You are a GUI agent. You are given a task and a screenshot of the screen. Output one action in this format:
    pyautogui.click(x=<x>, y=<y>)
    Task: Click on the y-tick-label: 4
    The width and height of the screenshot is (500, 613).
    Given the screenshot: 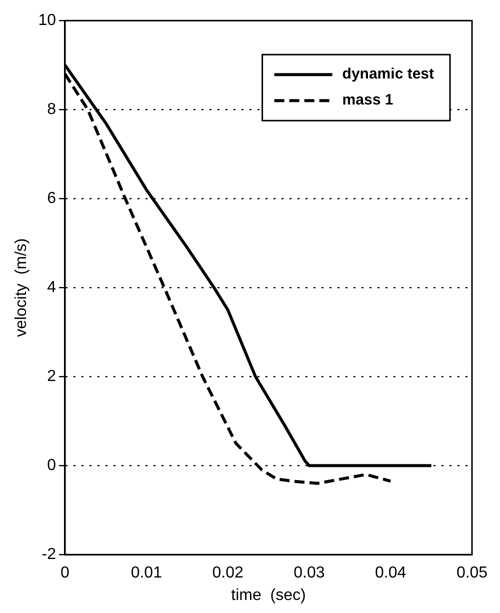 What is the action you would take?
    pyautogui.click(x=51, y=287)
    